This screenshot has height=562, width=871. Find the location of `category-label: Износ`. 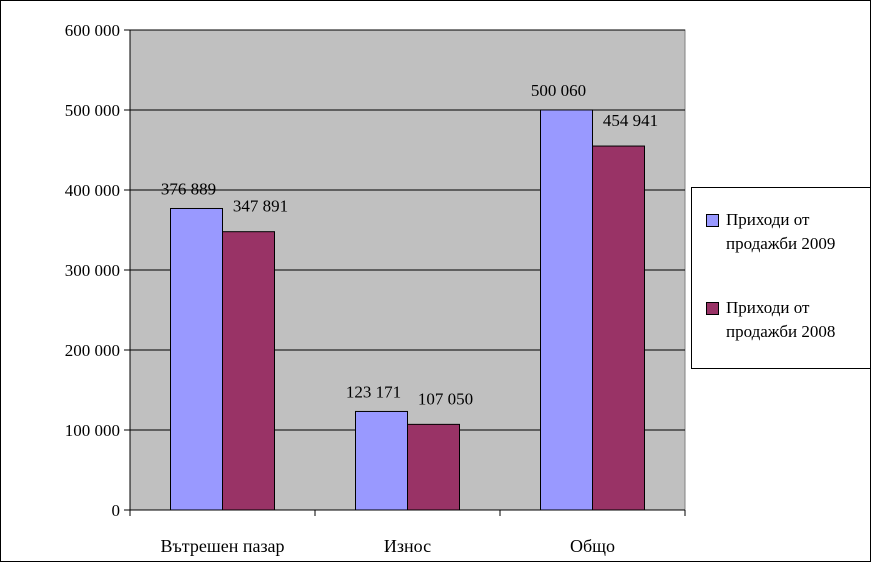

category-label: Износ is located at coordinates (407, 546).